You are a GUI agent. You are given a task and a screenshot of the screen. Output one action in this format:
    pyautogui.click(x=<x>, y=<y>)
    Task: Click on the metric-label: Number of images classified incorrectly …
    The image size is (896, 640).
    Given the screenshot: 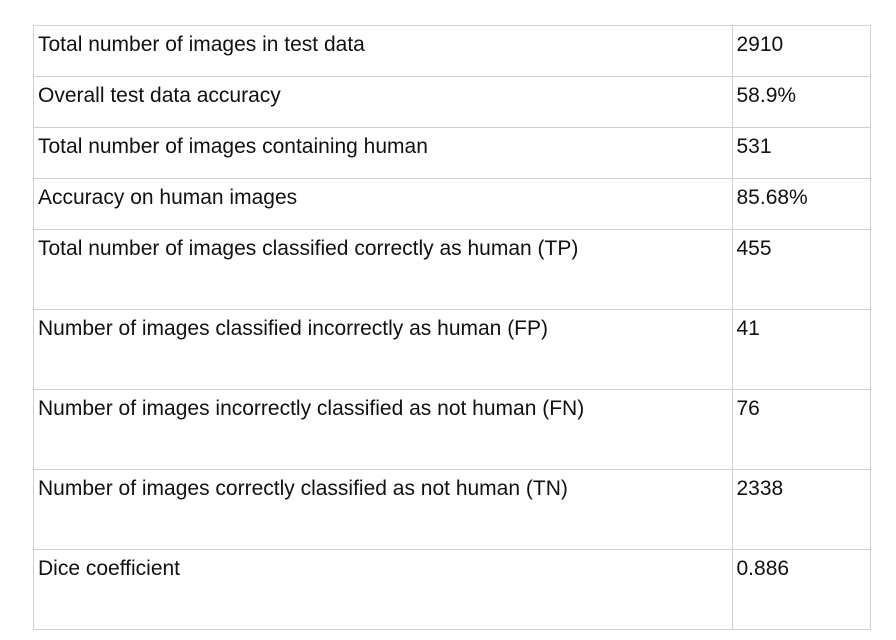 What is the action you would take?
    pyautogui.click(x=383, y=349)
    